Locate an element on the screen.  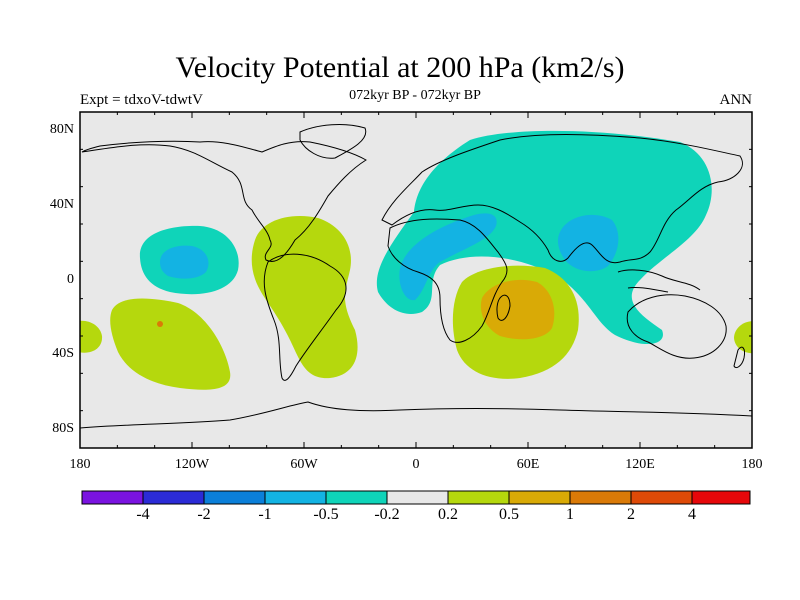
lat-label-80s: 80S is located at coordinates (63, 428).